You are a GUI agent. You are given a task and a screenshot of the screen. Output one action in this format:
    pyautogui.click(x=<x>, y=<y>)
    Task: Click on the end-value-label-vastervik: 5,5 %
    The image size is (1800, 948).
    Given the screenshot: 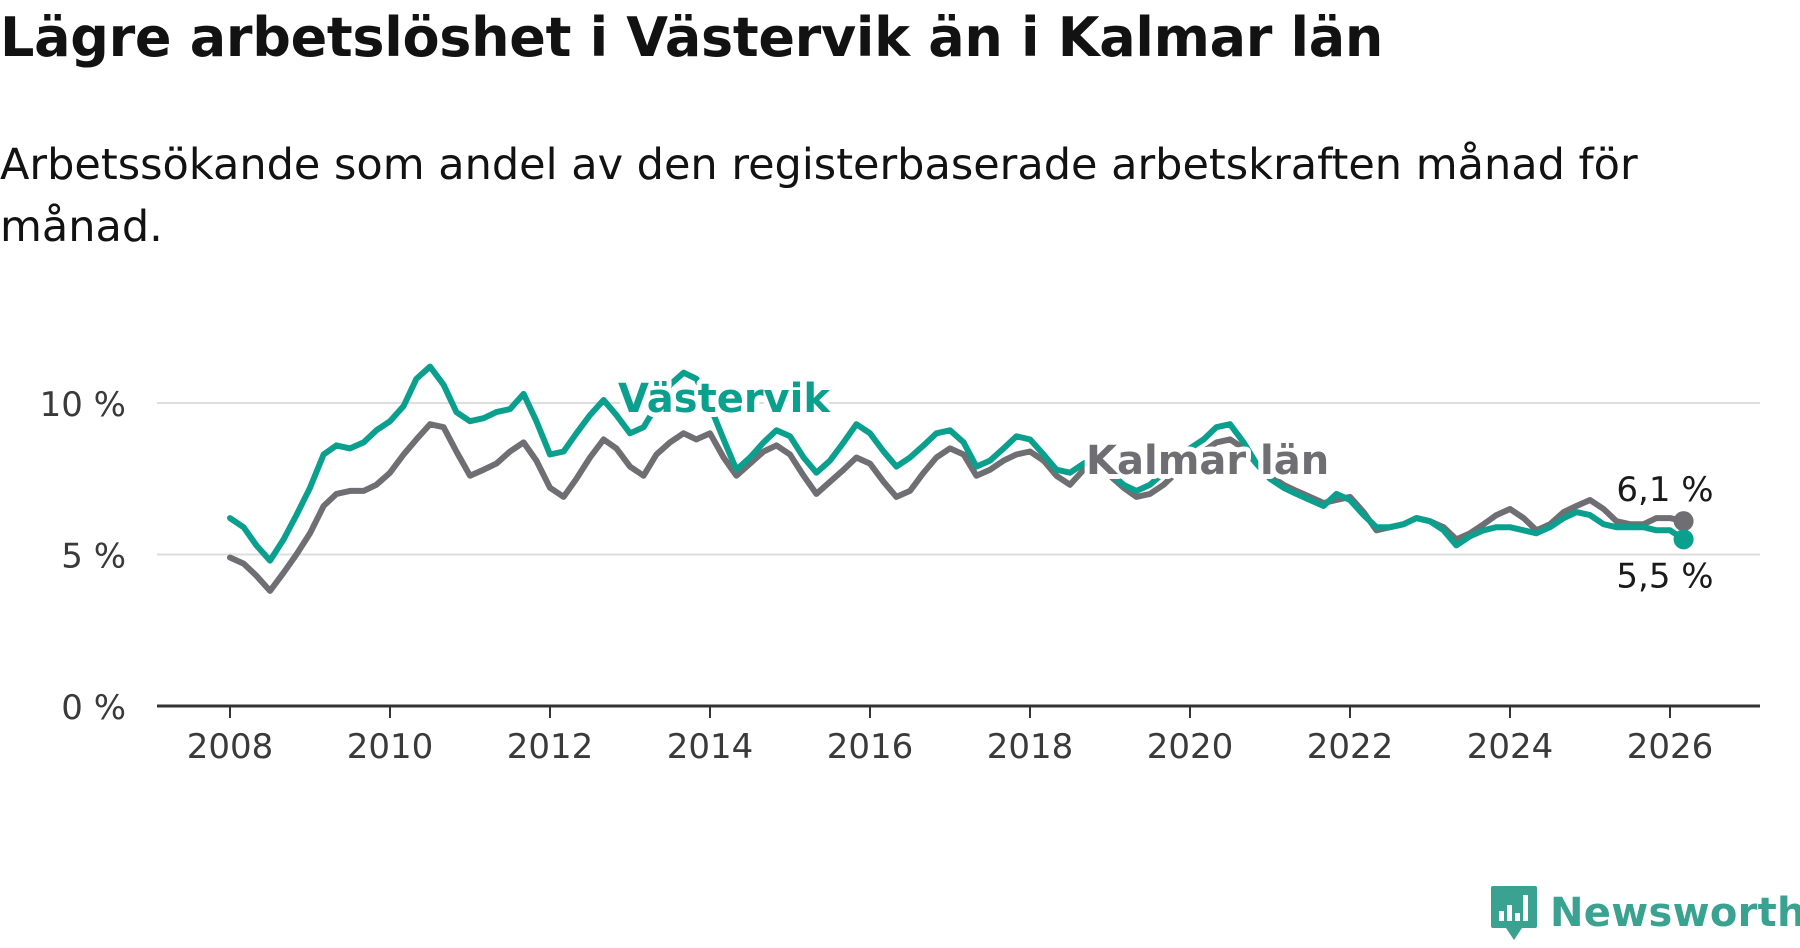 What is the action you would take?
    pyautogui.click(x=1664, y=576)
    